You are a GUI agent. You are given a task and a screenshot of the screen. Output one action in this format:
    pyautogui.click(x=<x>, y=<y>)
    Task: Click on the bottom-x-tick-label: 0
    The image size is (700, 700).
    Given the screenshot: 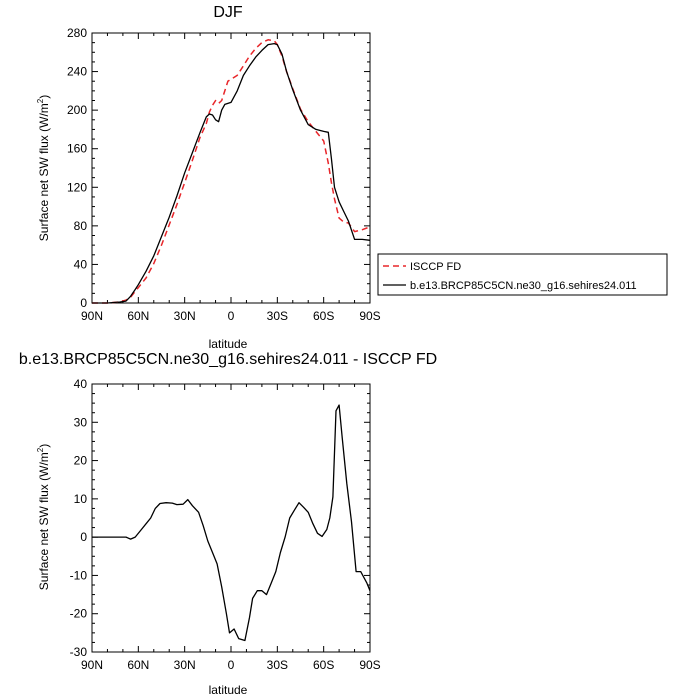 What is the action you would take?
    pyautogui.click(x=231, y=665)
    